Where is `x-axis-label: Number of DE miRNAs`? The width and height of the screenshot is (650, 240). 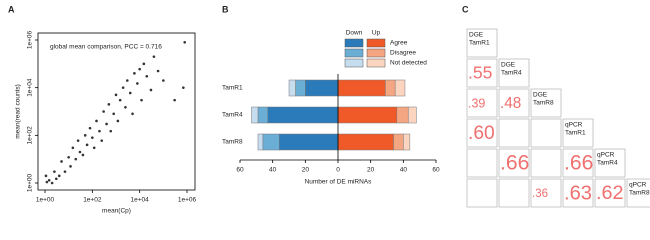 x-axis-label: Number of DE miRNAs is located at coordinates (339, 182).